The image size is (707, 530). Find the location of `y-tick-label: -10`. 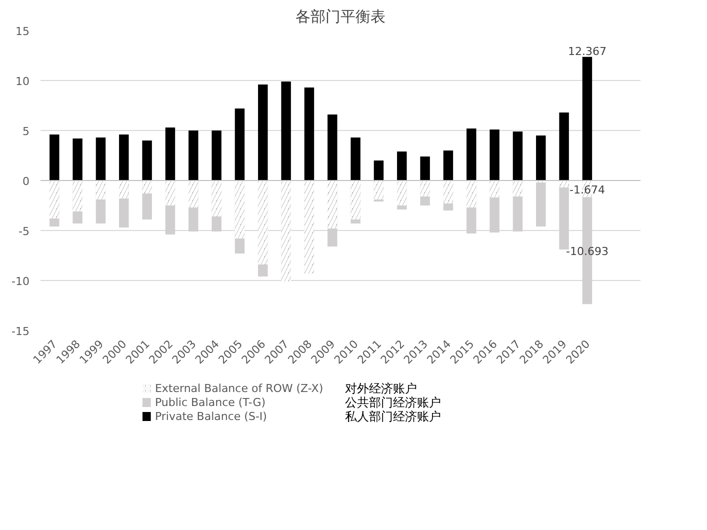

y-tick-label: -10 is located at coordinates (21, 281).